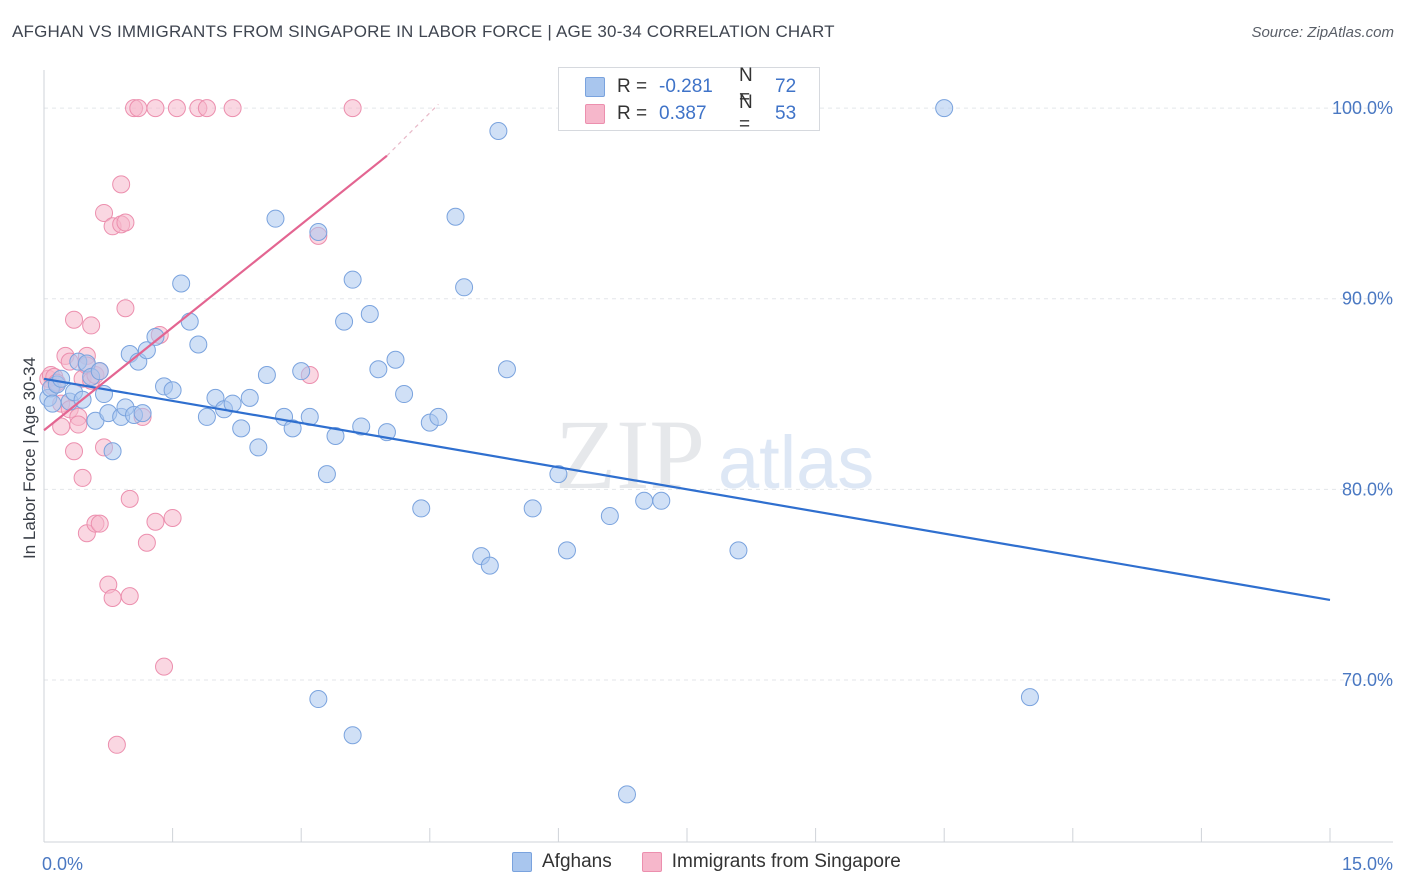  I want to click on y-tick-label: 90.0%, so click(1367, 299).